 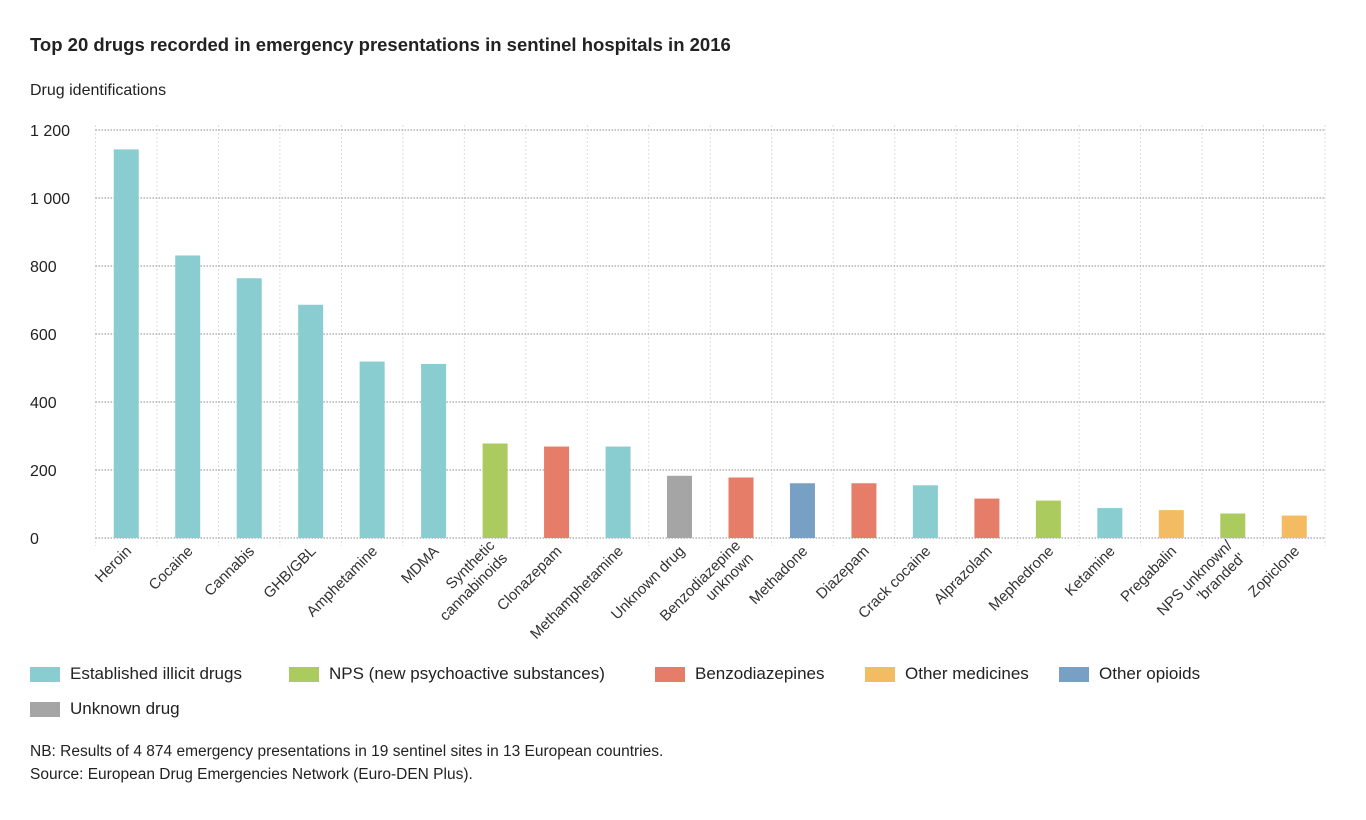 What do you see at coordinates (34, 539) in the screenshot?
I see `y-tick-label: 0` at bounding box center [34, 539].